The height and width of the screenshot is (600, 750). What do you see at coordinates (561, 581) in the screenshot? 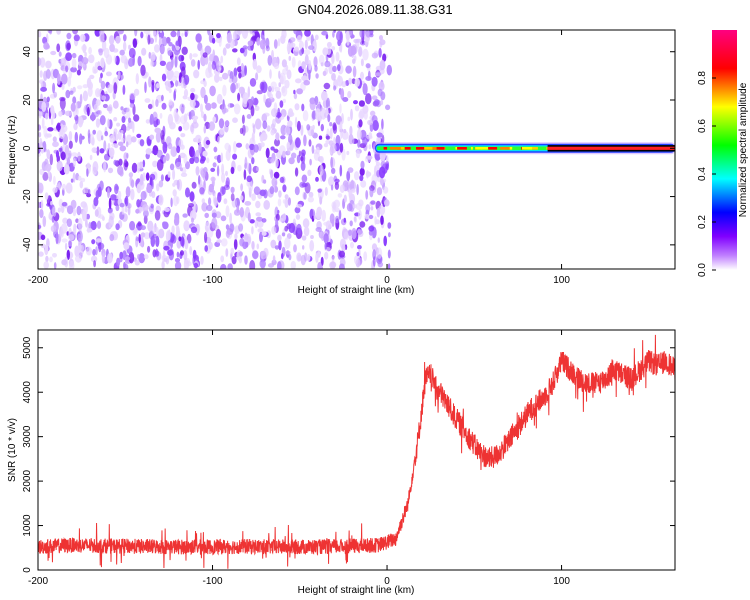
I see `snr-xtick-label: 100` at bounding box center [561, 581].